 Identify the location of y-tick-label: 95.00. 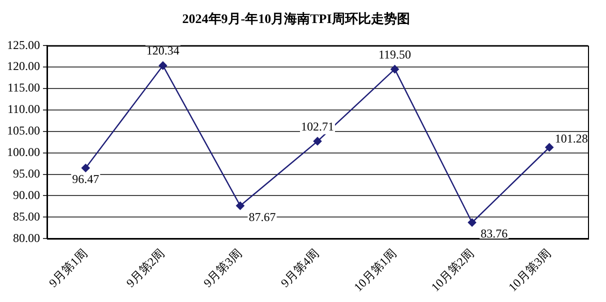
(26, 173).